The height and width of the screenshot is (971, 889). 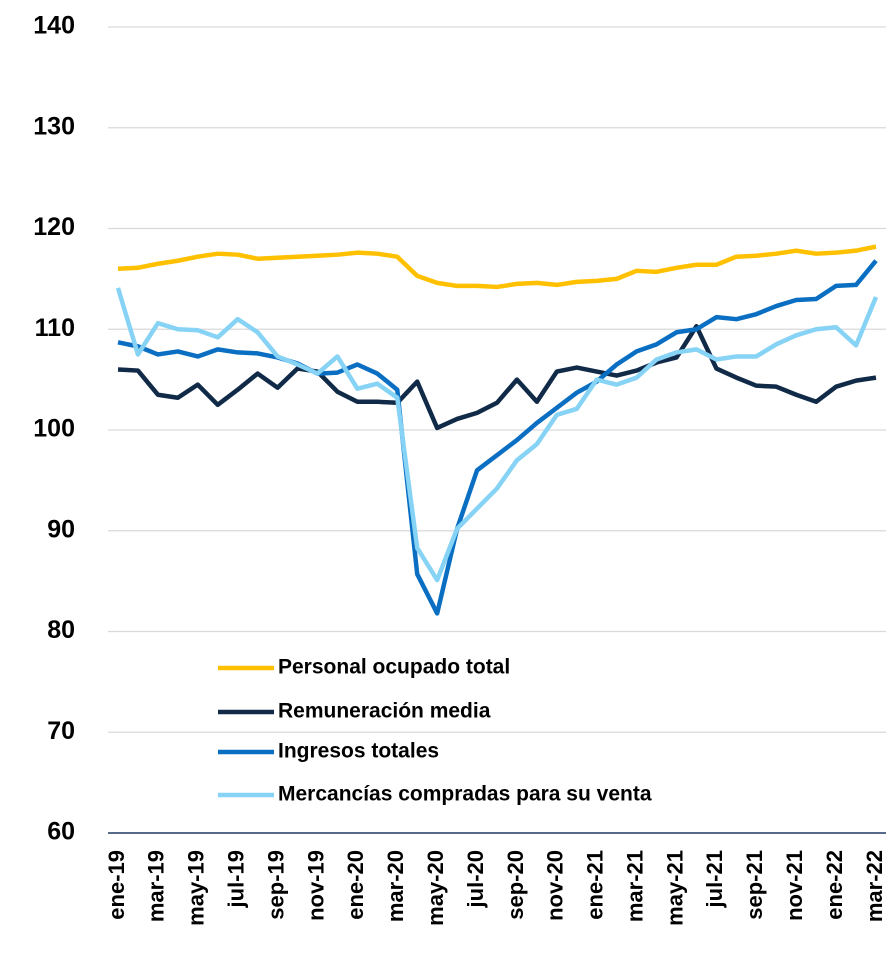 What do you see at coordinates (196, 888) in the screenshot?
I see `x-tick-label: may-19` at bounding box center [196, 888].